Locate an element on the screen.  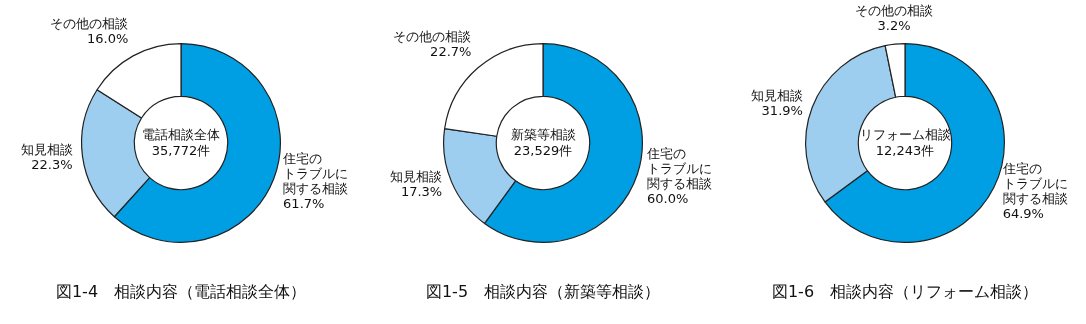
text: リフォーム相談 12,243件 is located at coordinates (905, 142).